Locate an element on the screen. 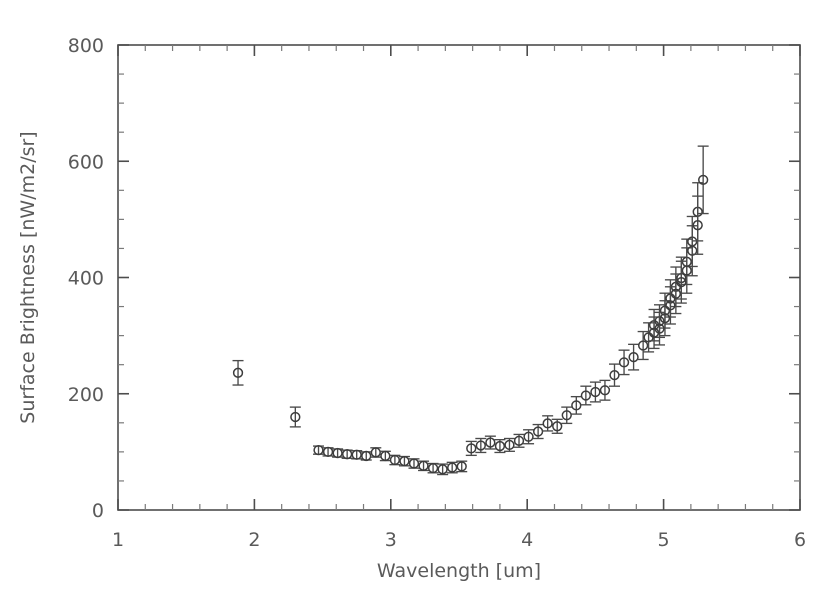 Image resolution: width=840 pixels, height=600 pixels. x-tick-label: 5 is located at coordinates (664, 540).